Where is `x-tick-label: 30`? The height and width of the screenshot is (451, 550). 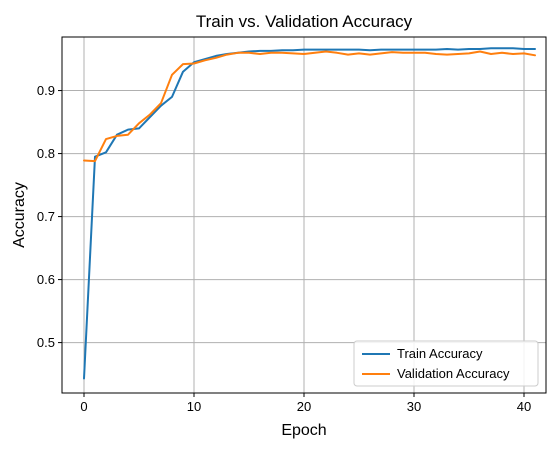 x-tick-label: 30 is located at coordinates (414, 406).